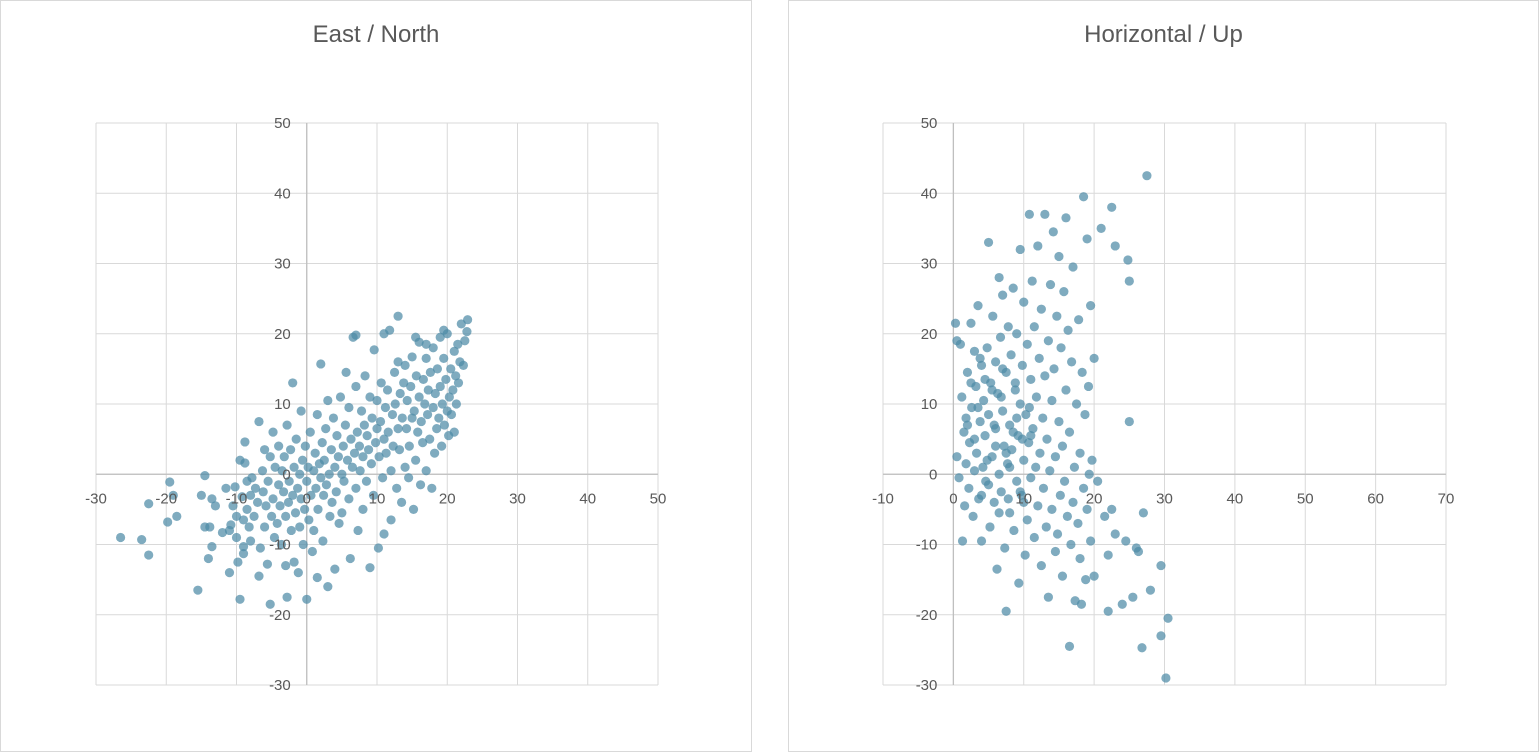 This screenshot has width=1539, height=752. Describe the element at coordinates (376, 34) in the screenshot. I see `chart-title: East / North` at that location.